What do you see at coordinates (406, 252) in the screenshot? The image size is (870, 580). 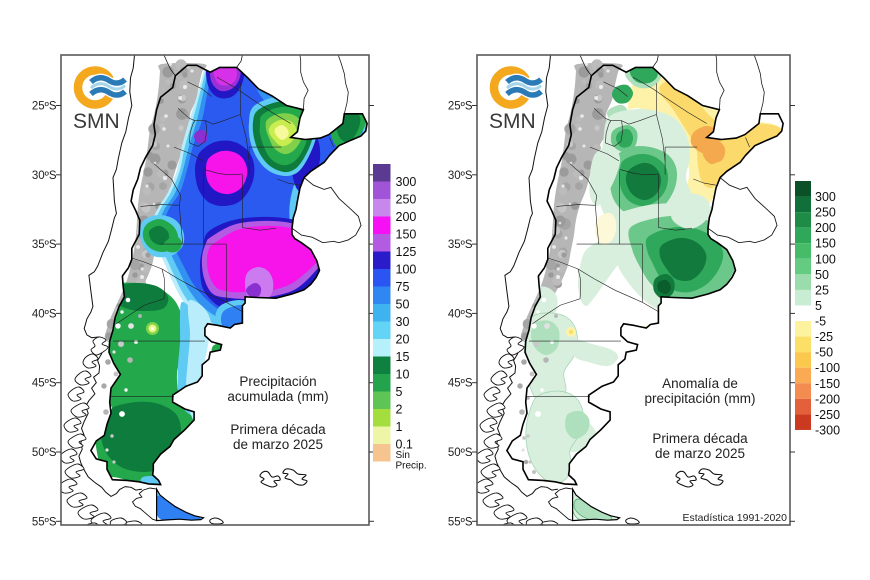 I see `svg-text: 125` at bounding box center [406, 252].